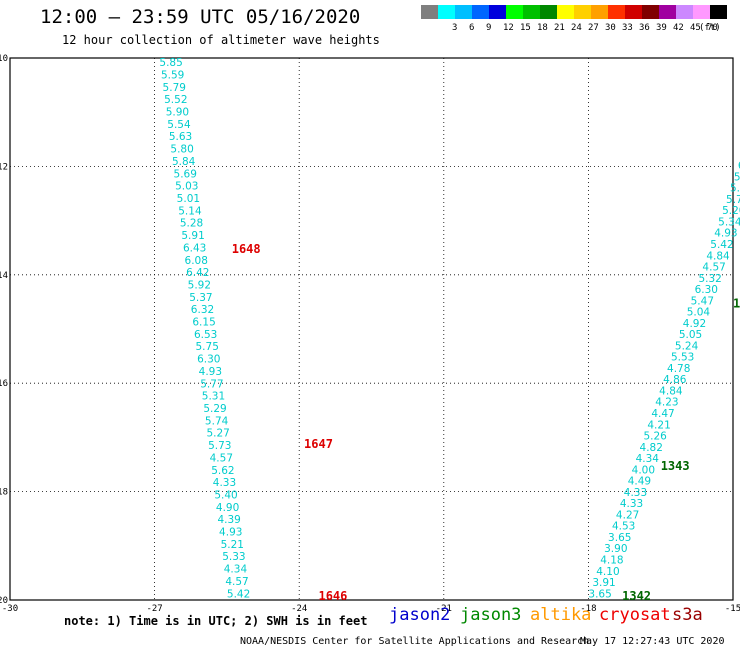  Describe the element at coordinates (192, 236) in the screenshot. I see `wave-height-label-west: 5.91` at that location.